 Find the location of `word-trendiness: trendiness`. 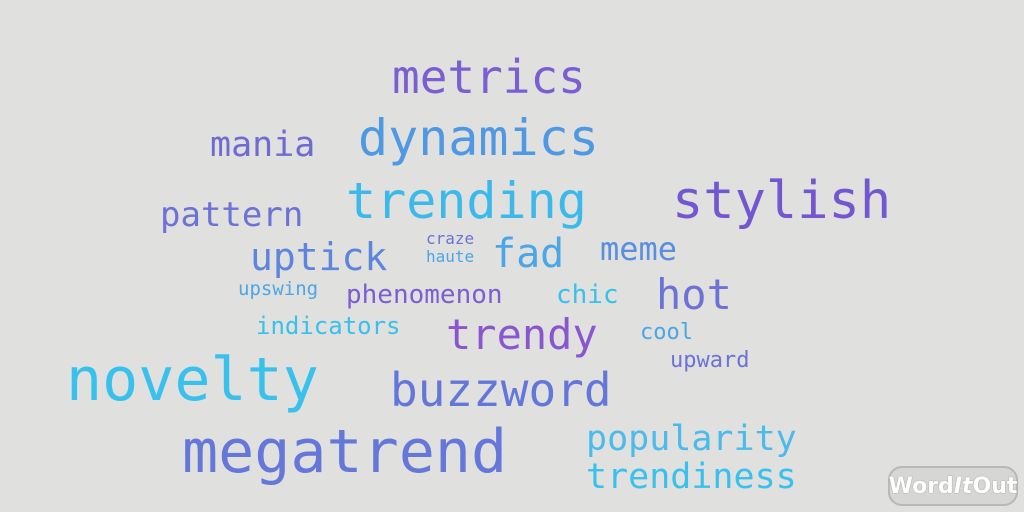

word-trendiness: trendiness is located at coordinates (691, 477).